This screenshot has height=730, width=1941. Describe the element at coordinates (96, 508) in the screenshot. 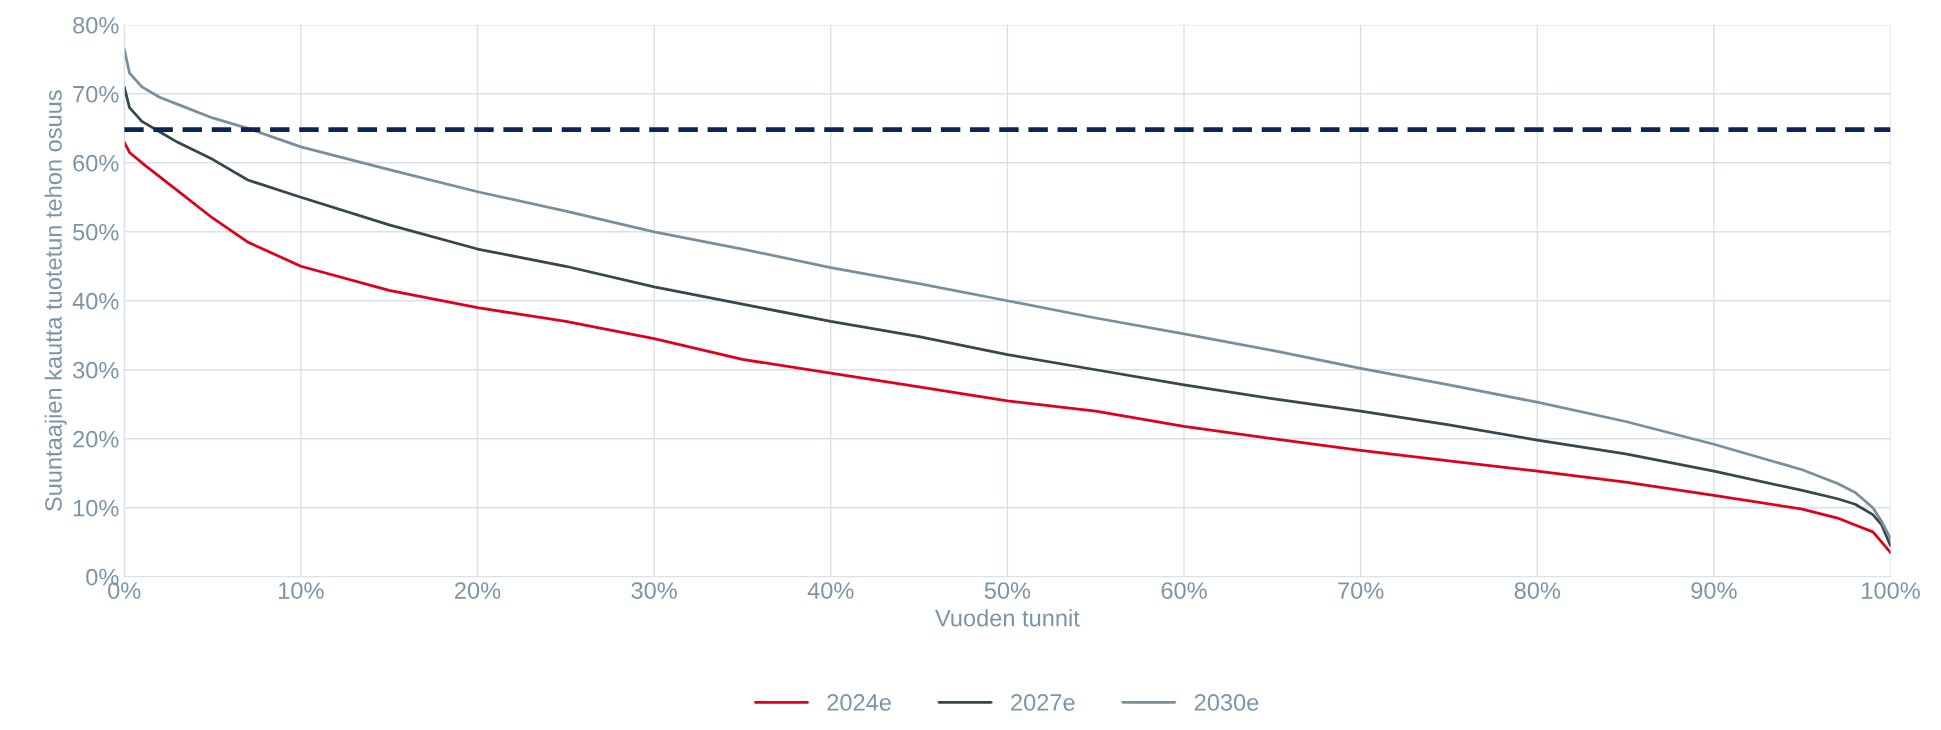

I see `y-tick-label: 10%` at that location.